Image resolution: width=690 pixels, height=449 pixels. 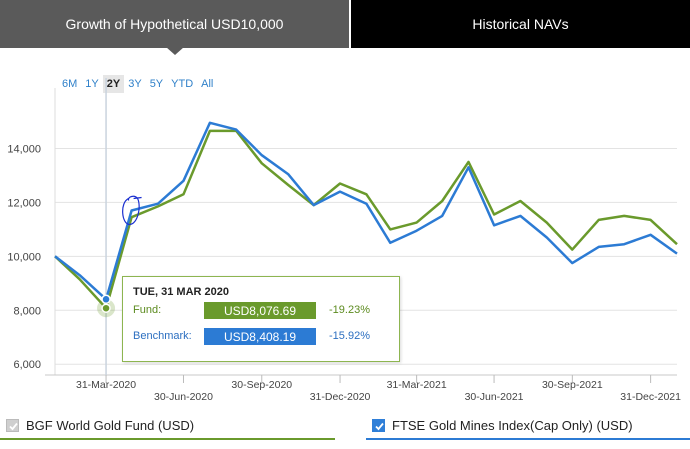 I want to click on tab-growth: Growth of Hypothetical USD10,000, so click(x=174, y=24).